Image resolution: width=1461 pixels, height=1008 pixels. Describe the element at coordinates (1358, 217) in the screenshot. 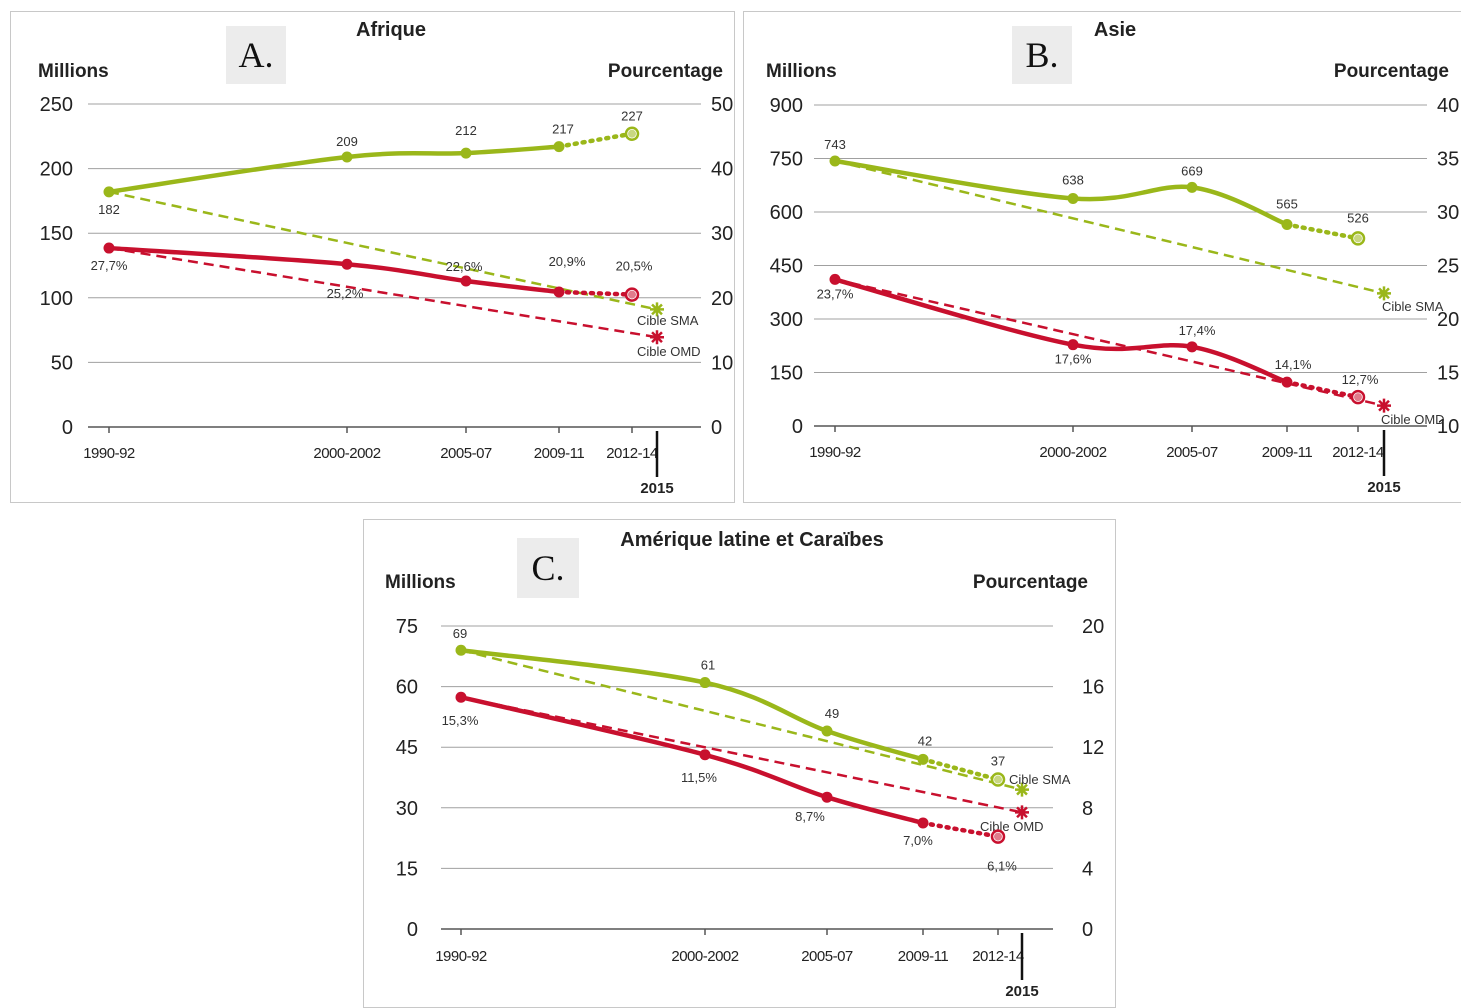

I see `data-label: 526` at that location.